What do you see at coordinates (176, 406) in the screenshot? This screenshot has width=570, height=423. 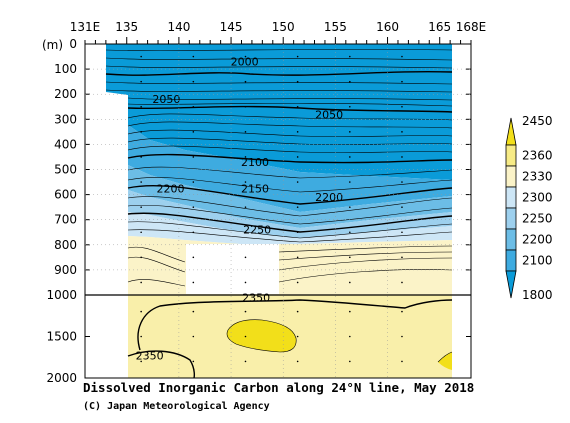 I see `credit-text: (C) Japan Meteorological Agency` at bounding box center [176, 406].